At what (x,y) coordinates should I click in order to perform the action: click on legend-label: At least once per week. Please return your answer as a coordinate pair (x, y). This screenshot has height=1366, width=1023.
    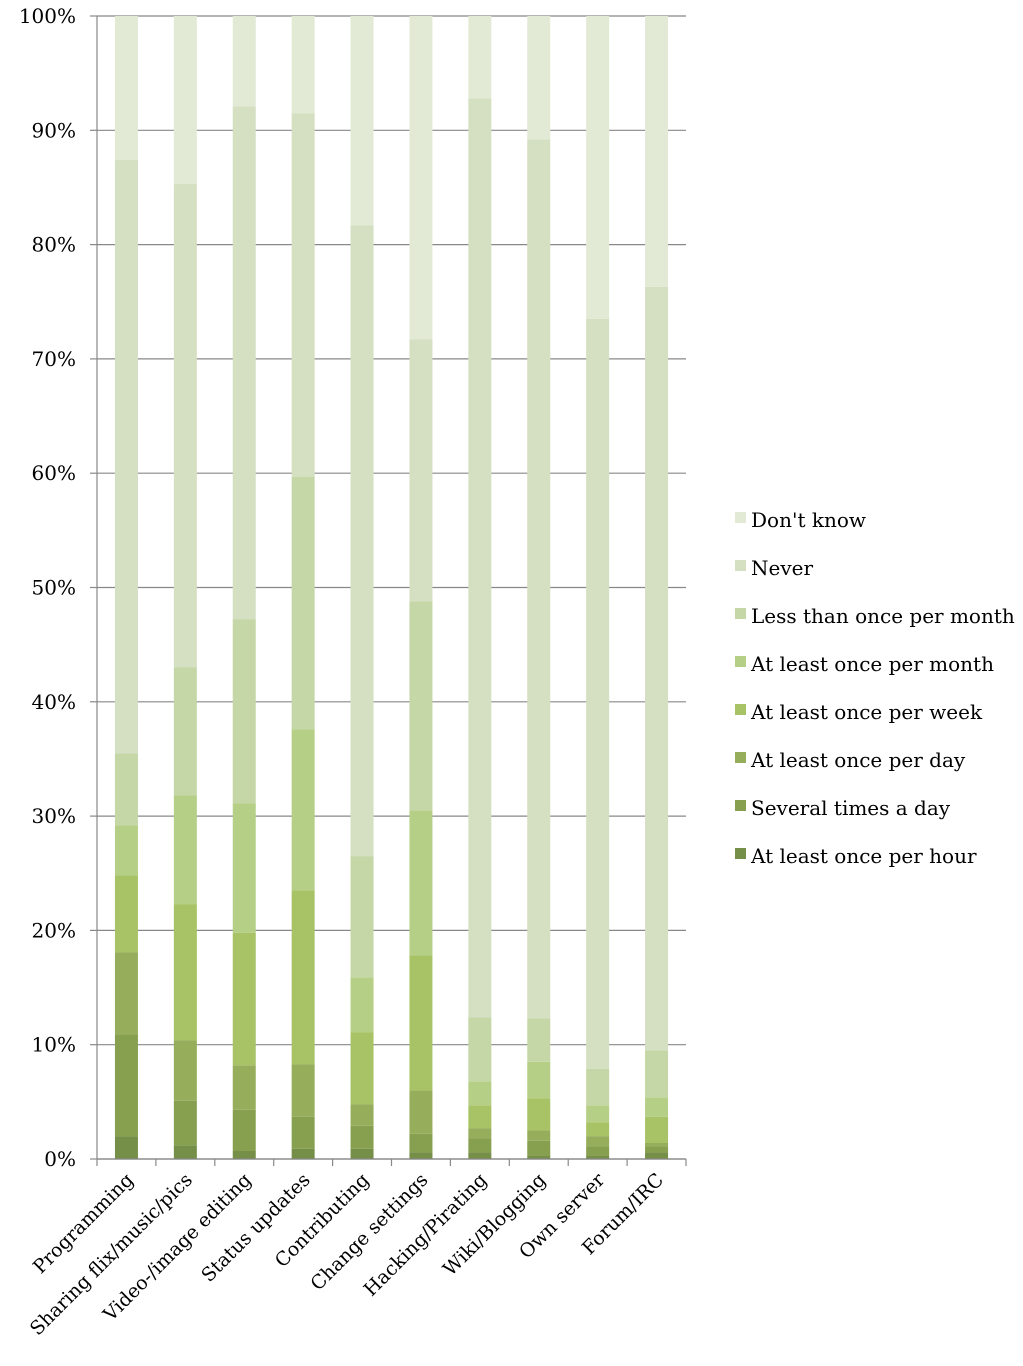
    Looking at the image, I should click on (866, 712).